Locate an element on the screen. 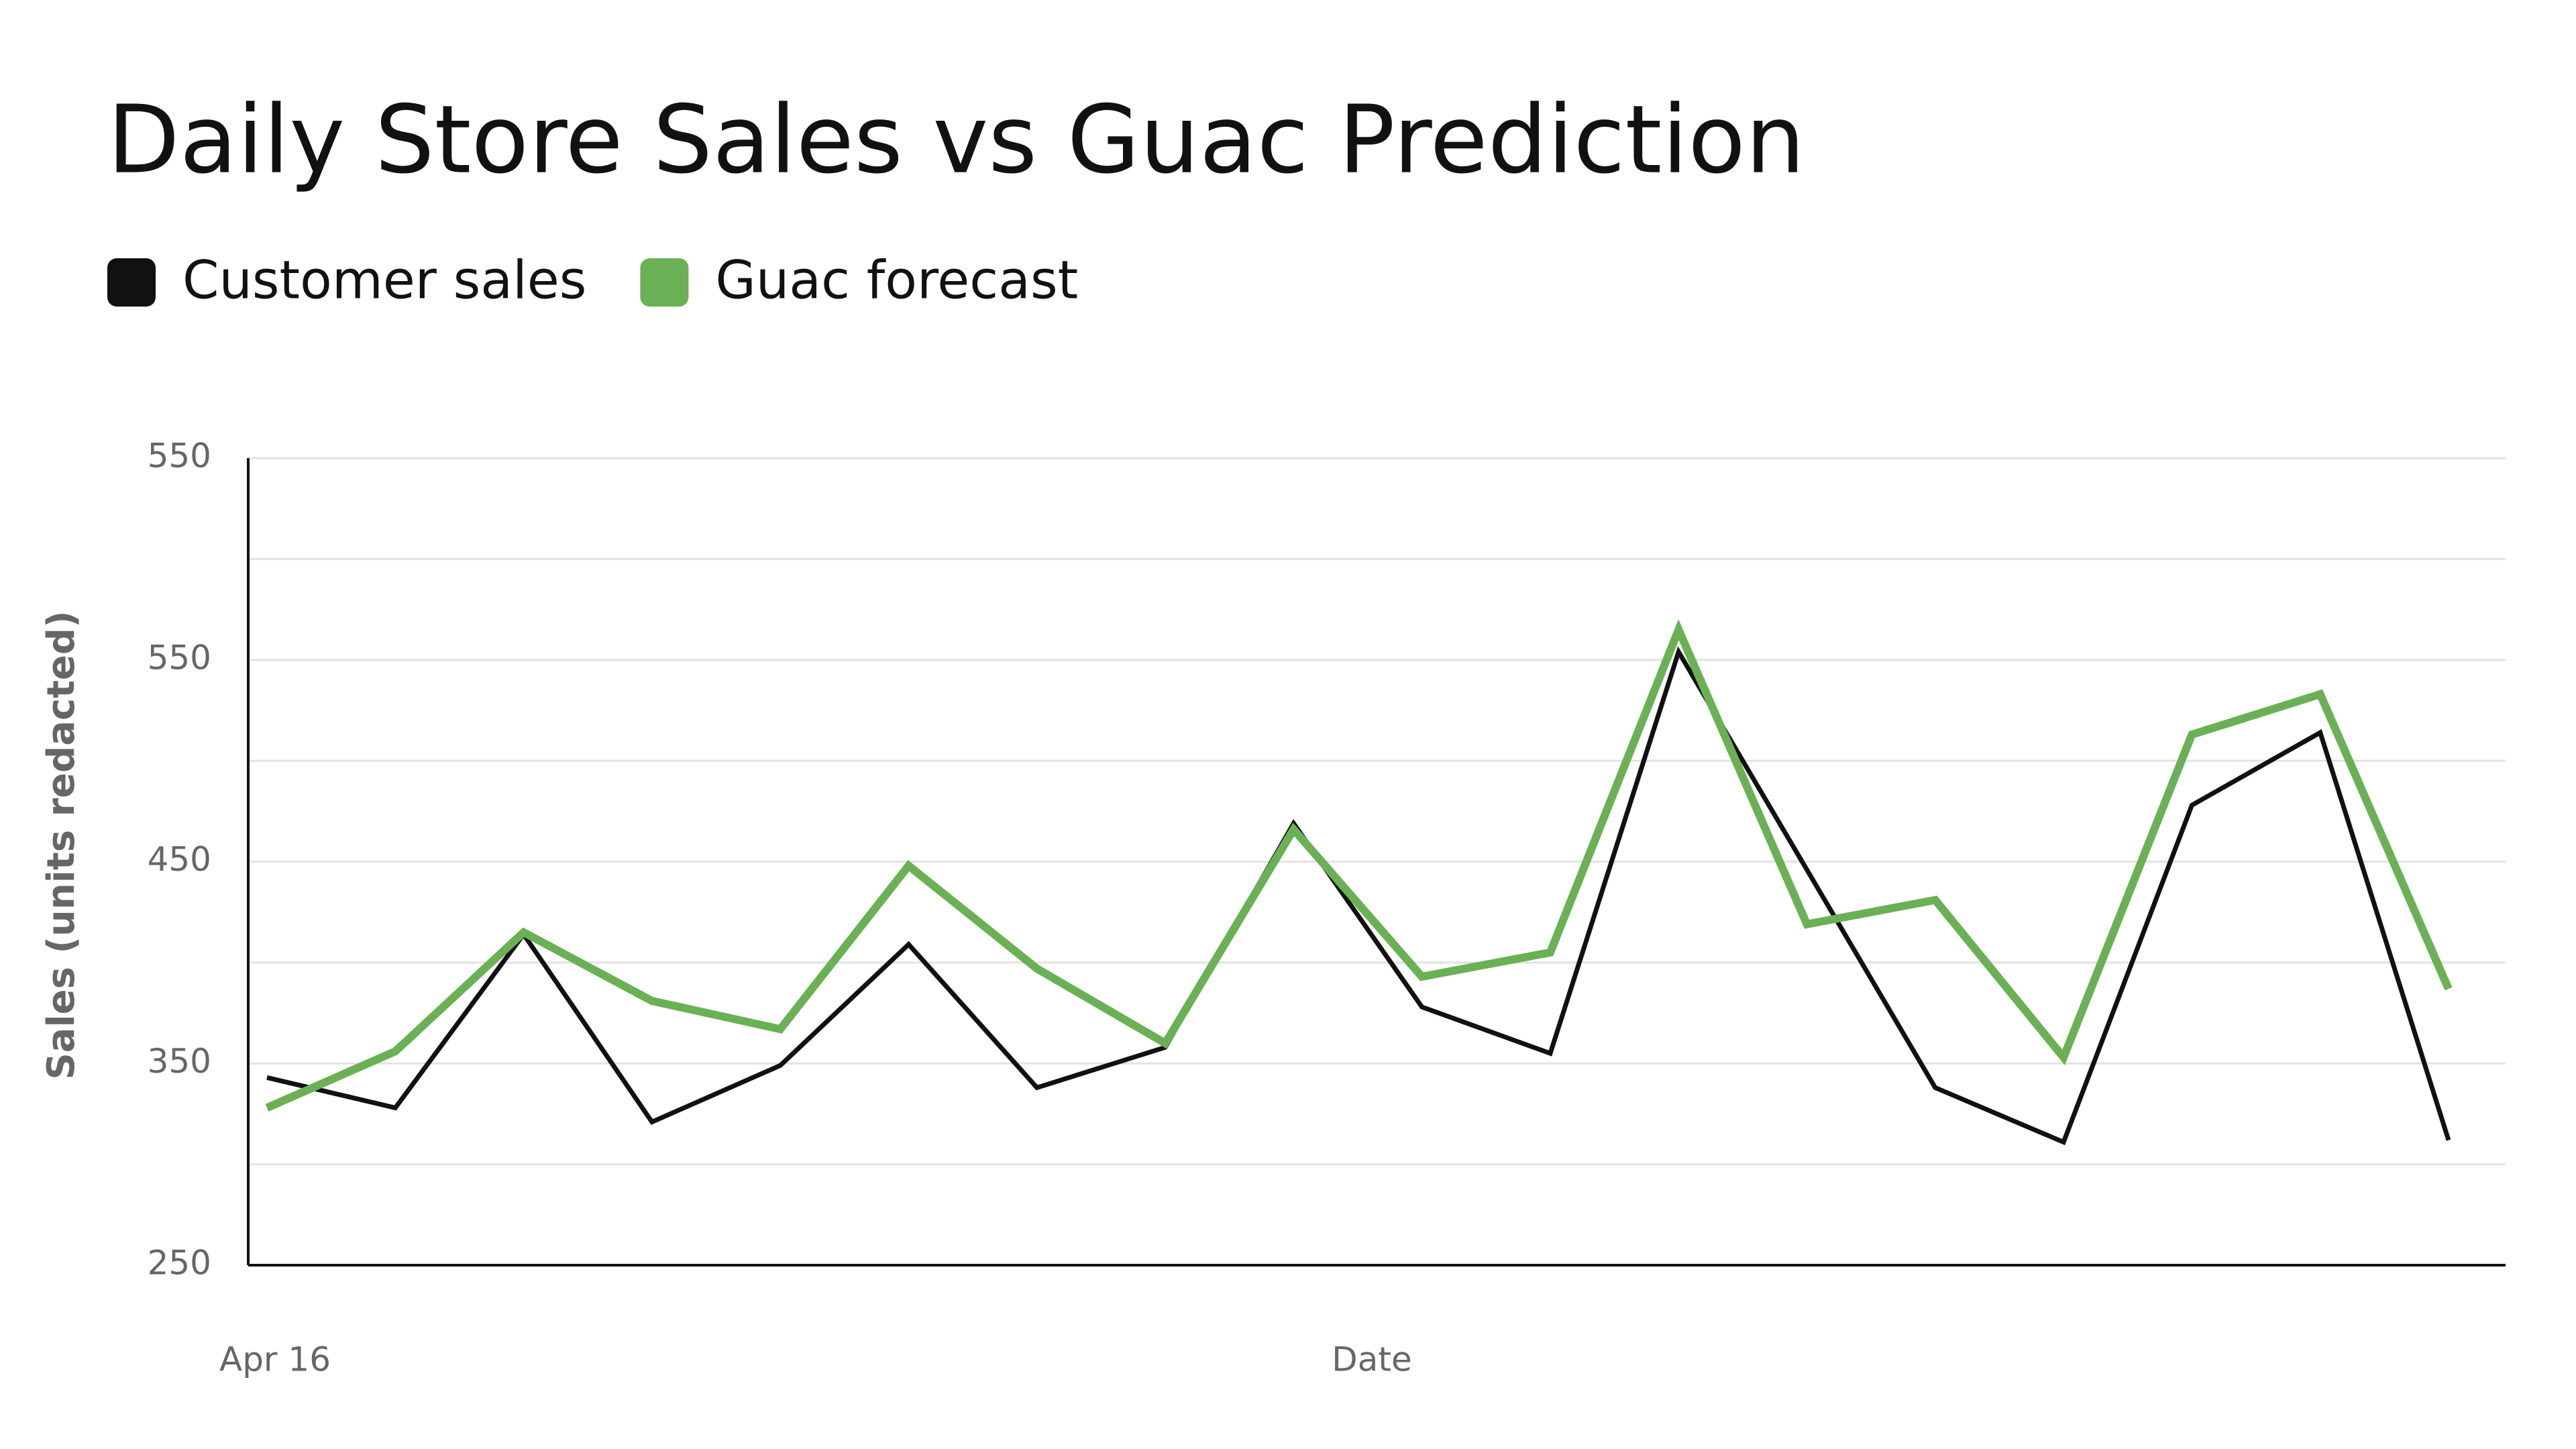 This screenshot has height=1449, width=2576. legend-label: Customer sales is located at coordinates (384, 280).